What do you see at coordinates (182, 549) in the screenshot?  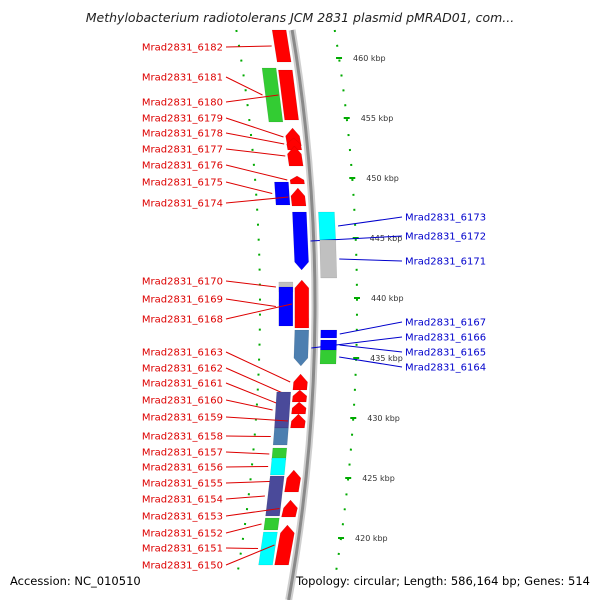 I see `gene-label-Mrad2831_6151: Mrad2831_6151` at bounding box center [182, 549].